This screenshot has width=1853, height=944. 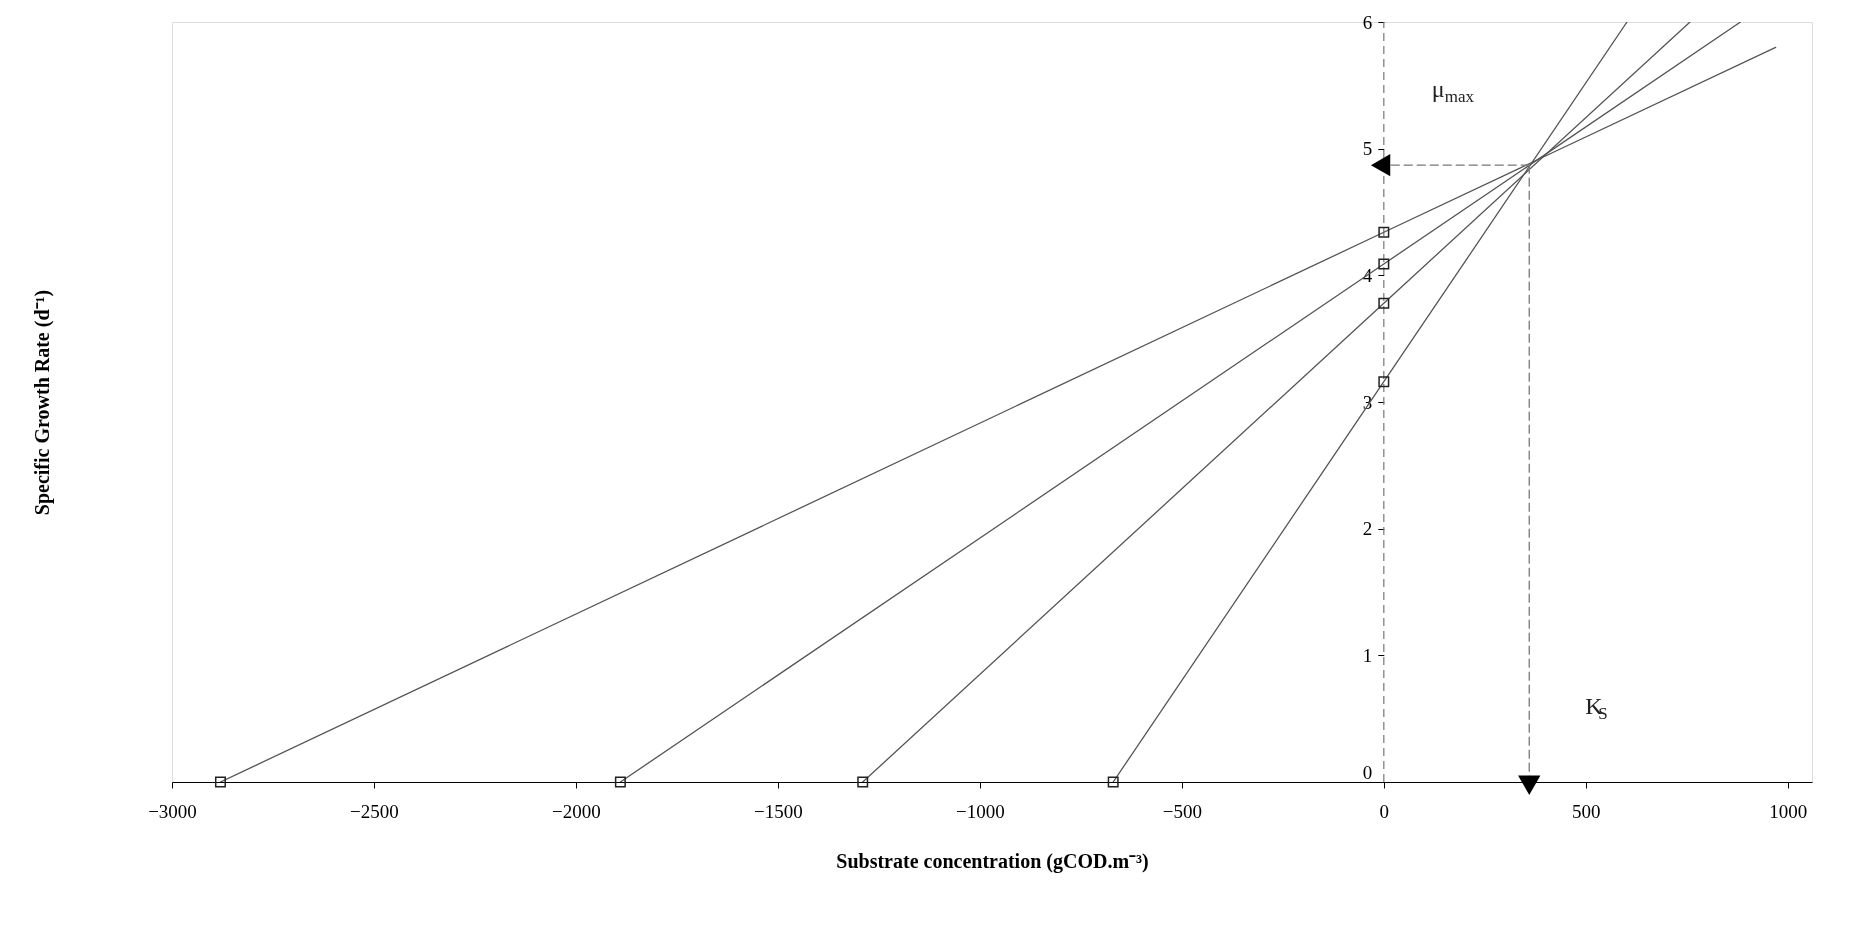 I want to click on y-tick-label: 1, so click(x=1367, y=655).